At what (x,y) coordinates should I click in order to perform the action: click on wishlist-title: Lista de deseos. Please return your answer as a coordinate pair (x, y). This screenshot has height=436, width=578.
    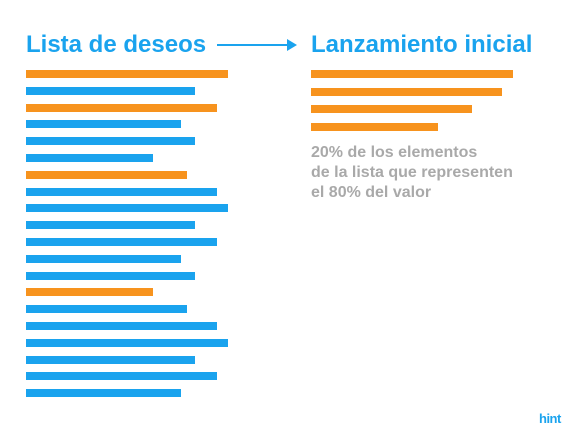
    Looking at the image, I should click on (116, 44).